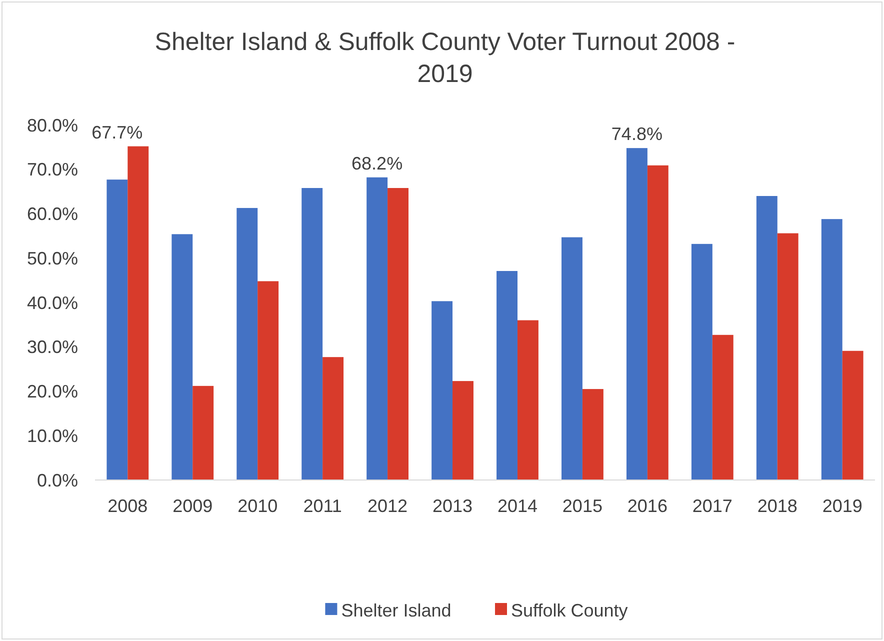  Describe the element at coordinates (128, 506) in the screenshot. I see `x-tick-label: 2008` at that location.